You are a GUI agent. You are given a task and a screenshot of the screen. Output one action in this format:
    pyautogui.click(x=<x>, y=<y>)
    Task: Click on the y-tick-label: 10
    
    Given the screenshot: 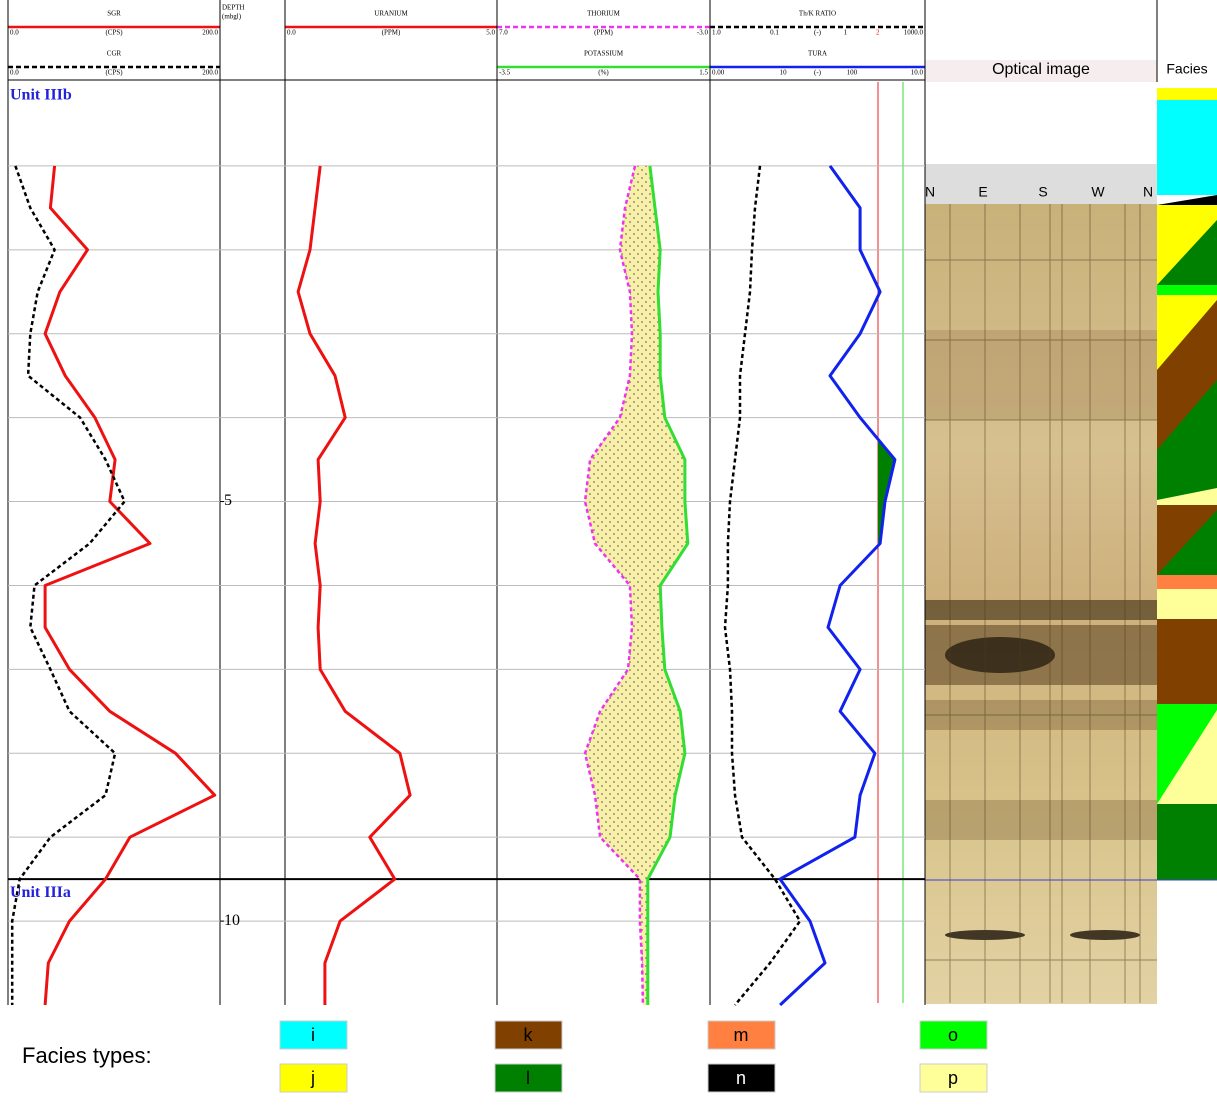 What is the action you would take?
    pyautogui.click(x=232, y=920)
    